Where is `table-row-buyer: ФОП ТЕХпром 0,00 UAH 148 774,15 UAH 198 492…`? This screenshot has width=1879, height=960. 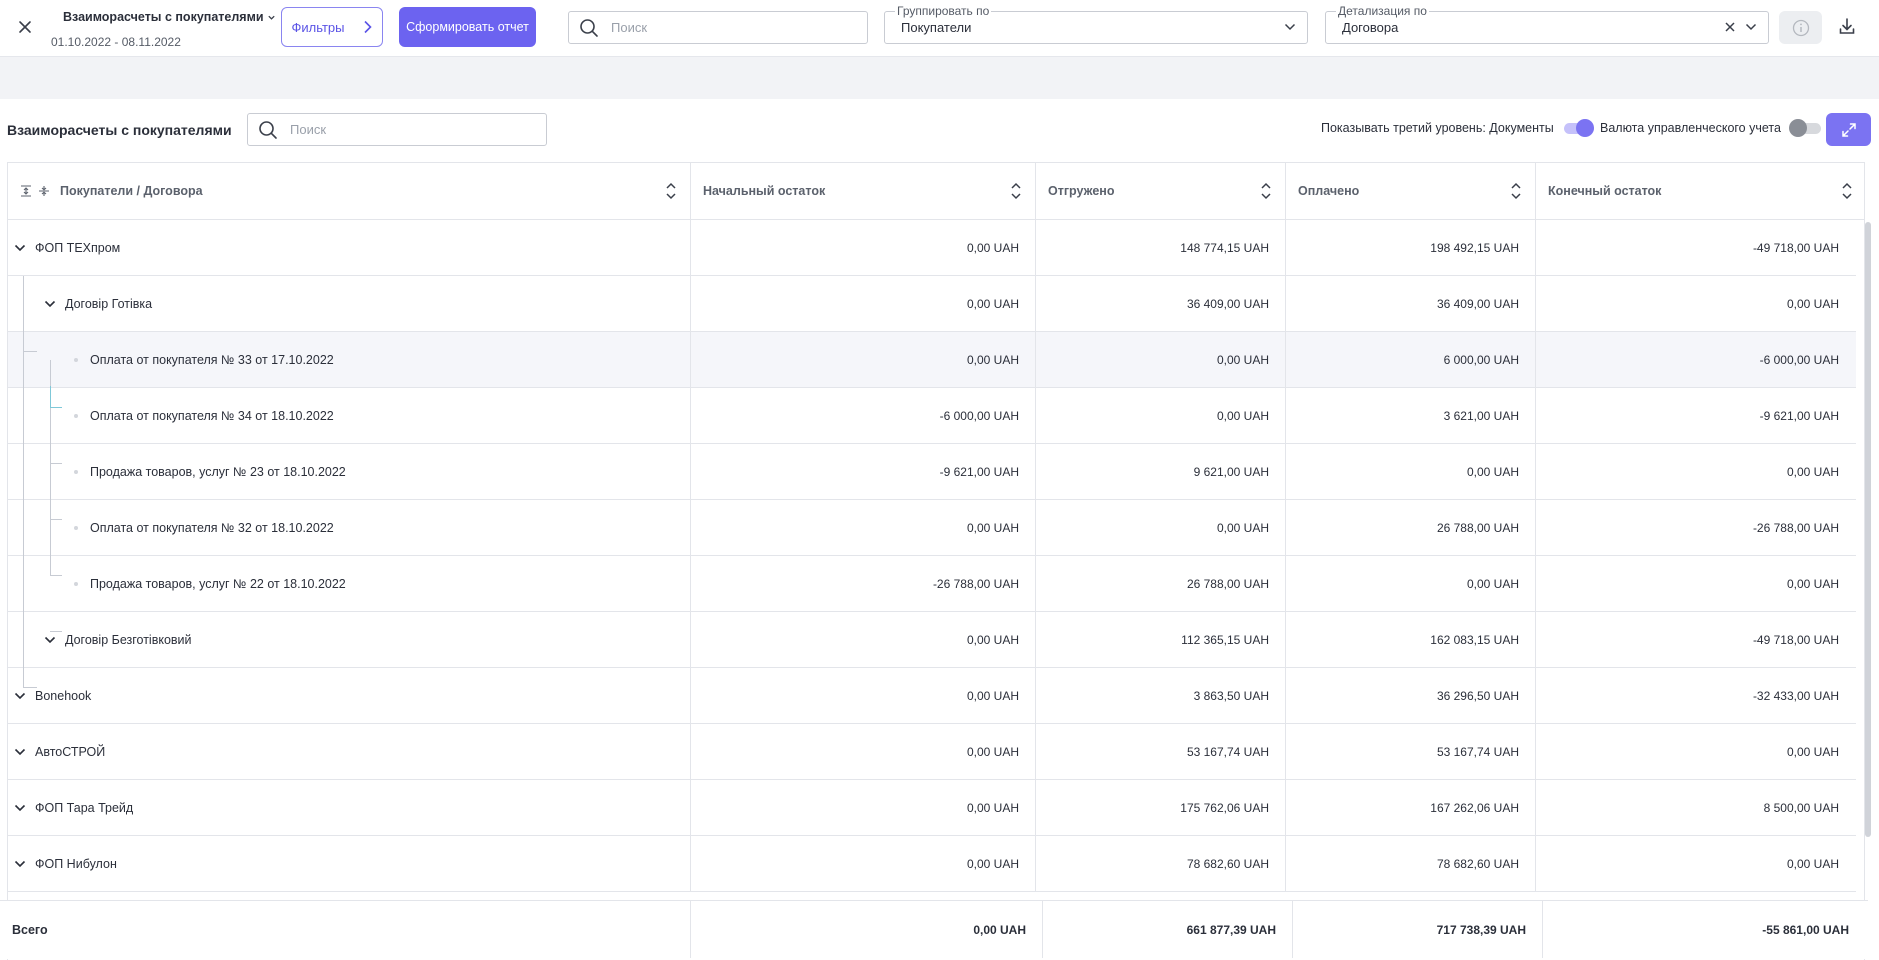 table-row-buyer: ФОП ТЕХпром 0,00 UAH 148 774,15 UAH 198 492… is located at coordinates (932, 248).